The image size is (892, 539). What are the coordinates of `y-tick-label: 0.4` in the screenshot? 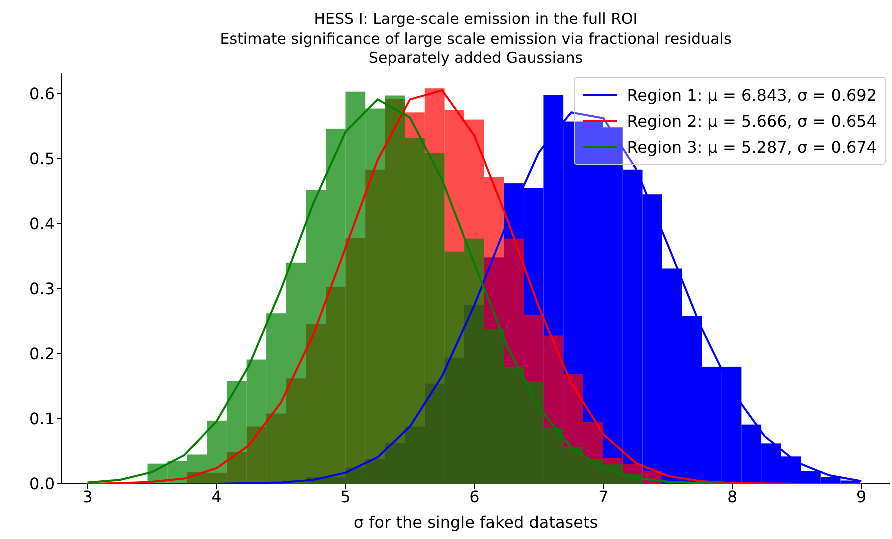 It's located at (42, 224).